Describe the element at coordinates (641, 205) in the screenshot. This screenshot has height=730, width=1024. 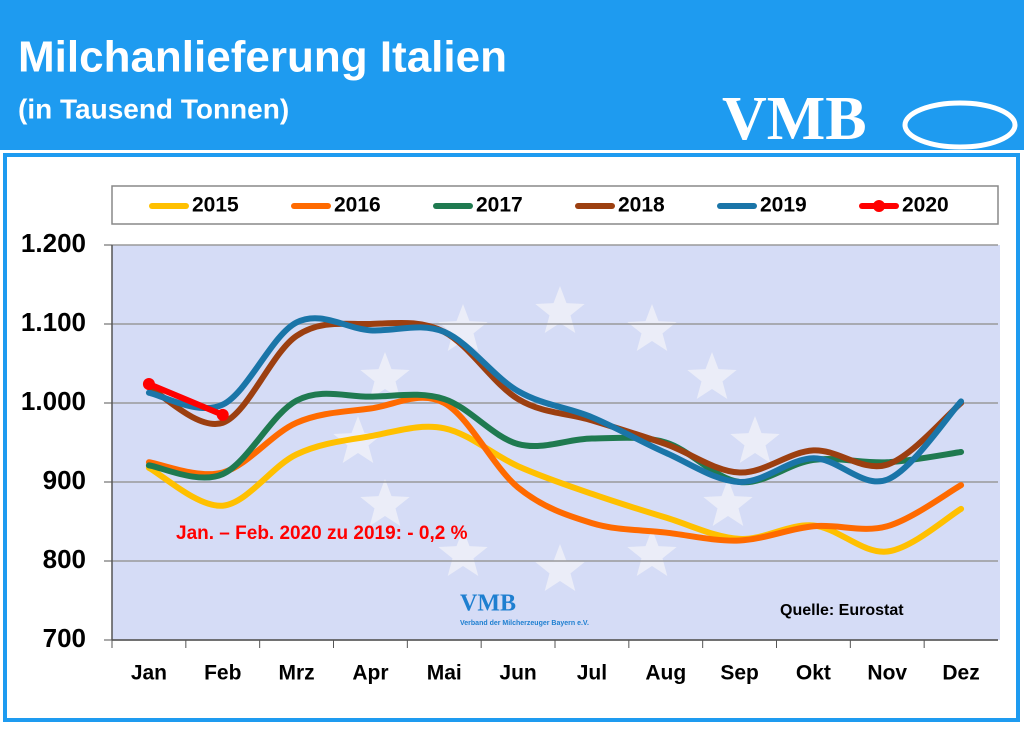
I see `legend-label: 2018` at that location.